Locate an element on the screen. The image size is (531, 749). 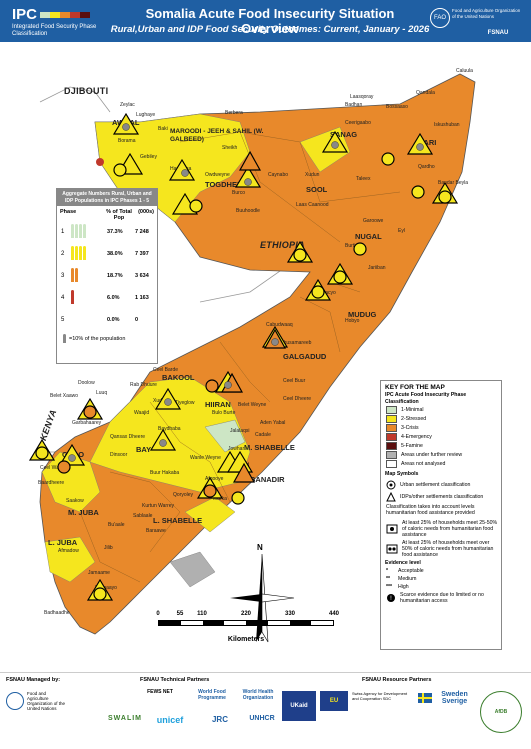
aggregate-row: 4 6.0% 1 163 is located at coordinates (107, 298).